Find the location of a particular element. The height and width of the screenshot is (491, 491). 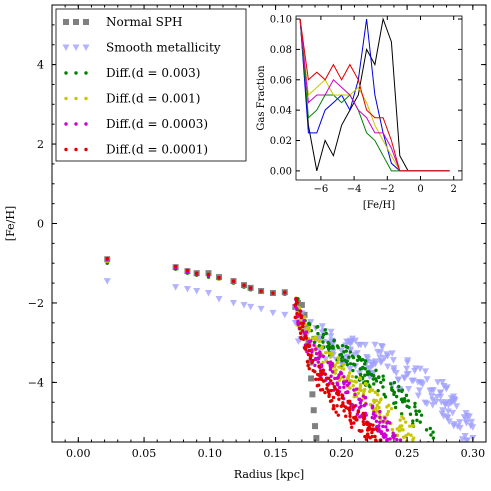

y-tick-label: 4 is located at coordinates (40, 65).